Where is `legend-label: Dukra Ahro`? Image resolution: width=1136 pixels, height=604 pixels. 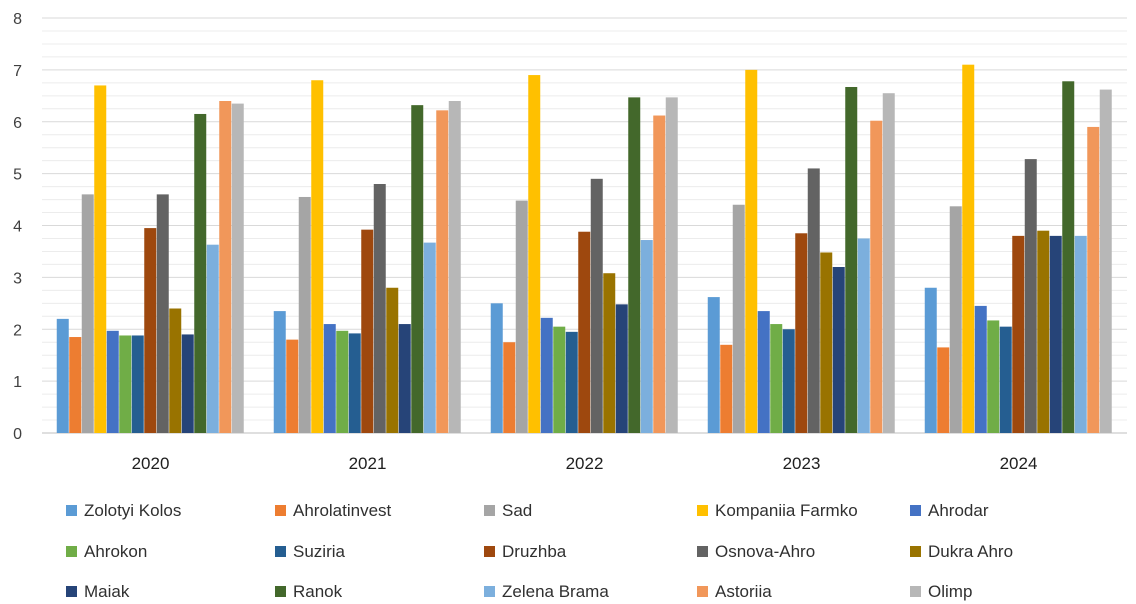
legend-label: Dukra Ahro is located at coordinates (970, 551).